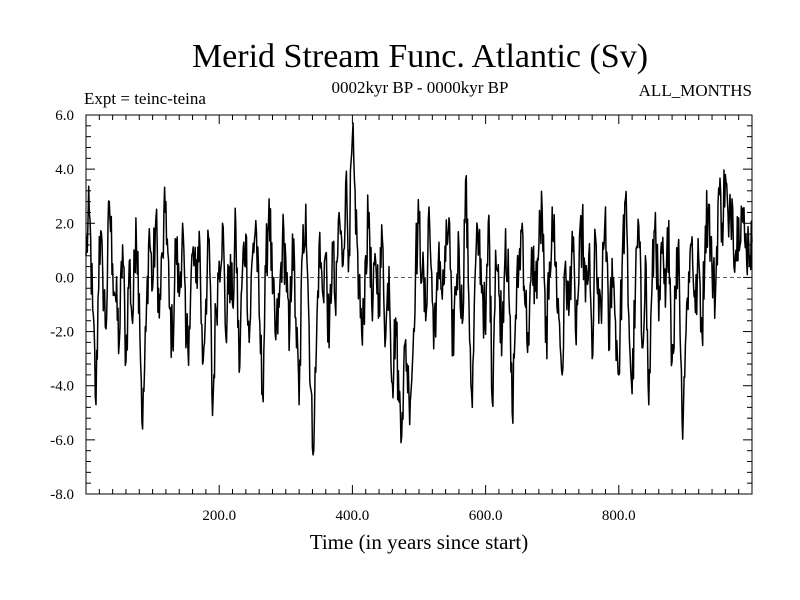 This screenshot has height=600, width=800. I want to click on y-tick-label: -2.0, so click(62, 333).